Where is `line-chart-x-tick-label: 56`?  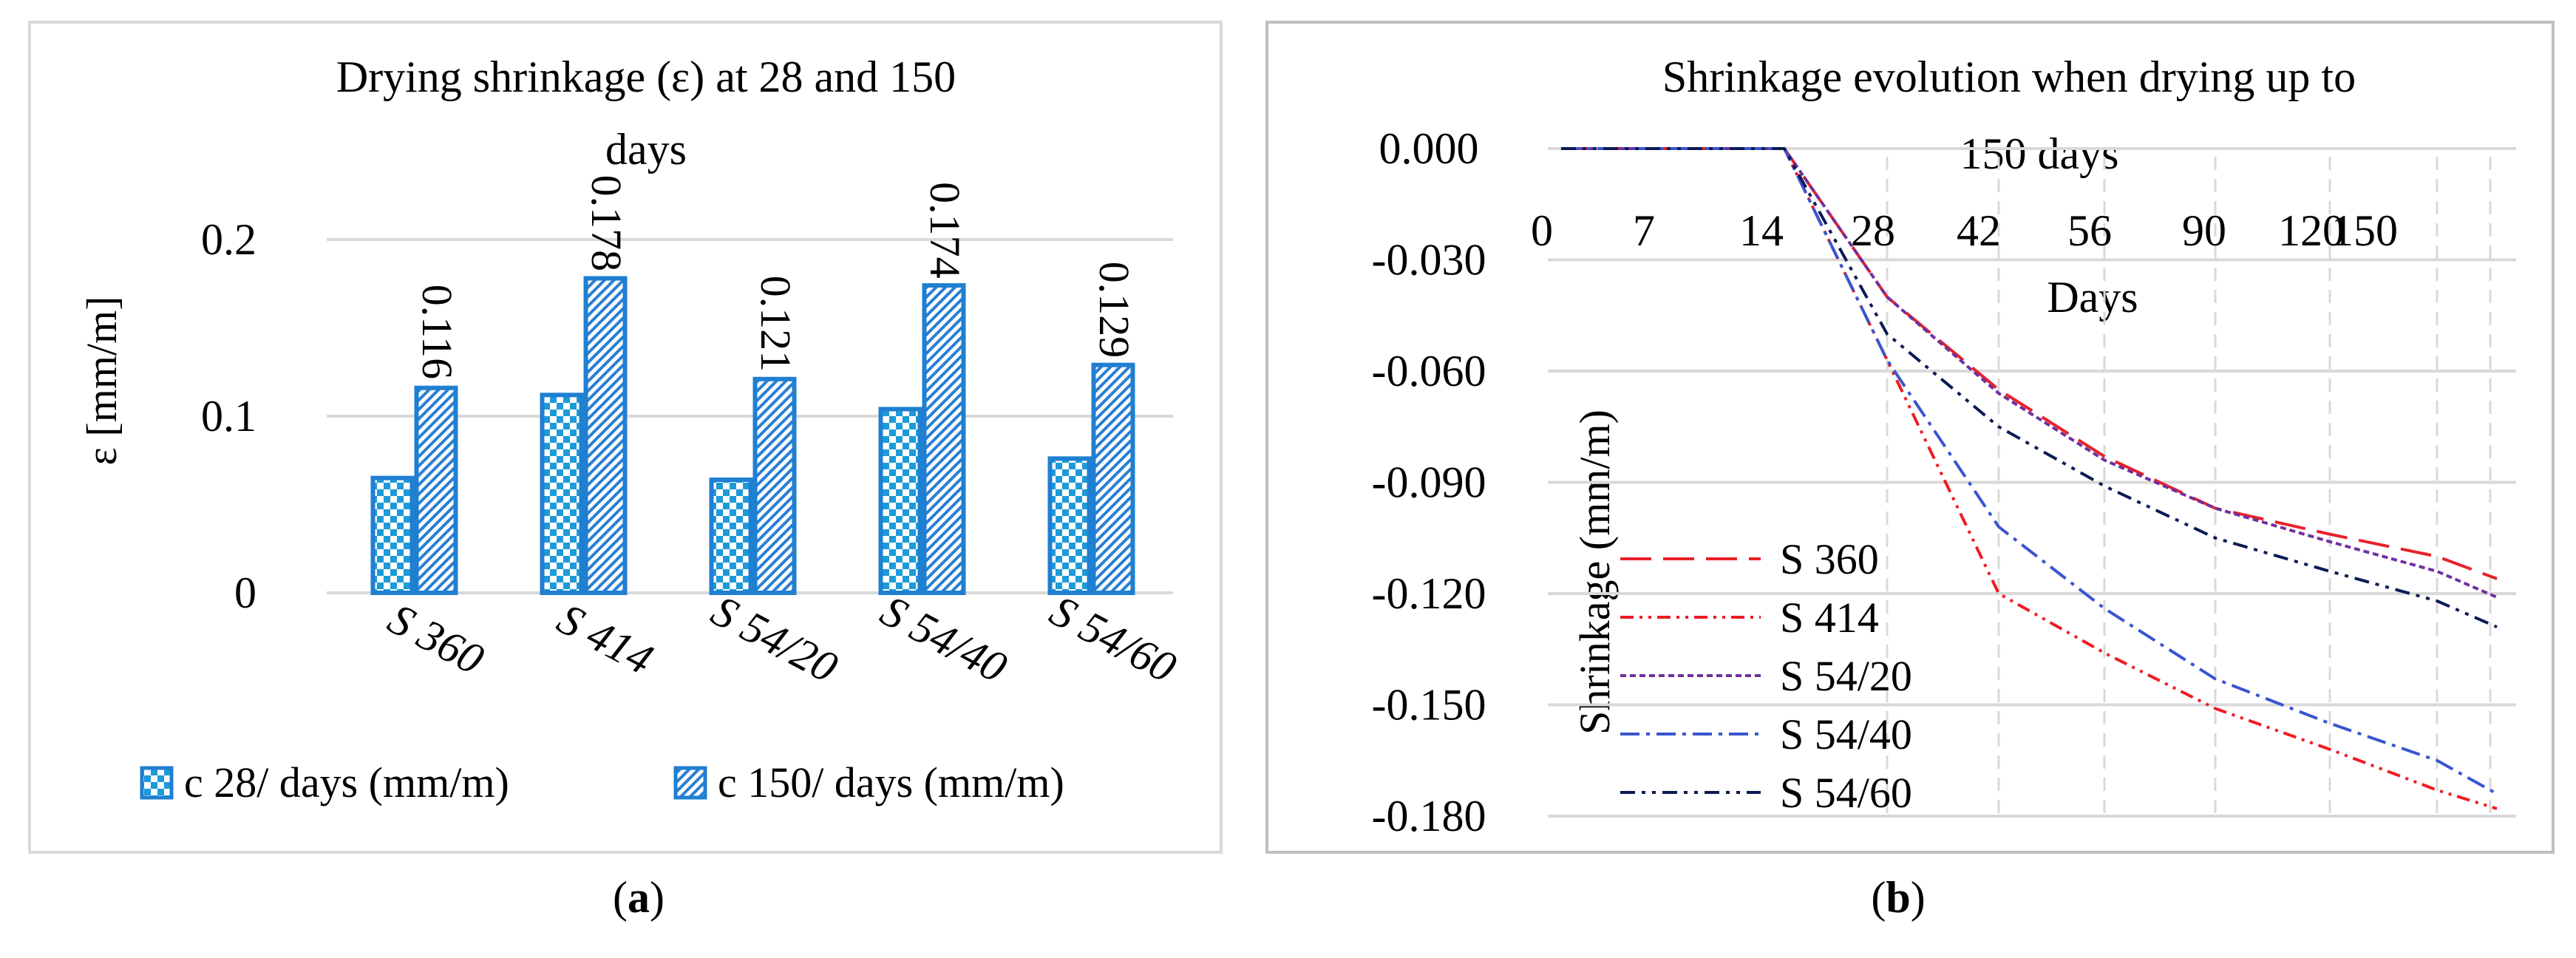
line-chart-x-tick-label: 56 is located at coordinates (2089, 230).